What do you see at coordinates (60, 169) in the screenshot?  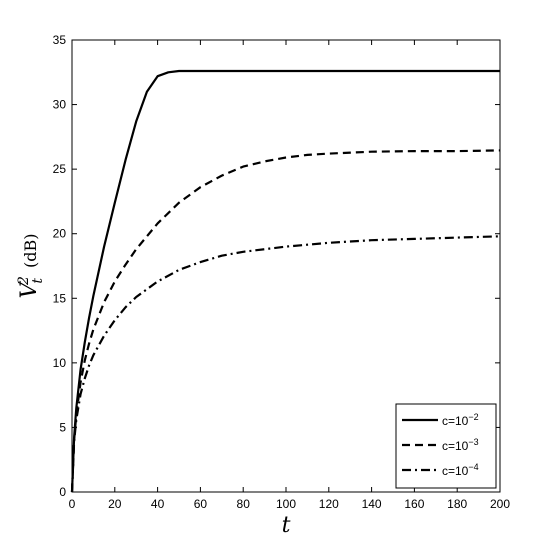 I see `y-tick-label: 25` at bounding box center [60, 169].